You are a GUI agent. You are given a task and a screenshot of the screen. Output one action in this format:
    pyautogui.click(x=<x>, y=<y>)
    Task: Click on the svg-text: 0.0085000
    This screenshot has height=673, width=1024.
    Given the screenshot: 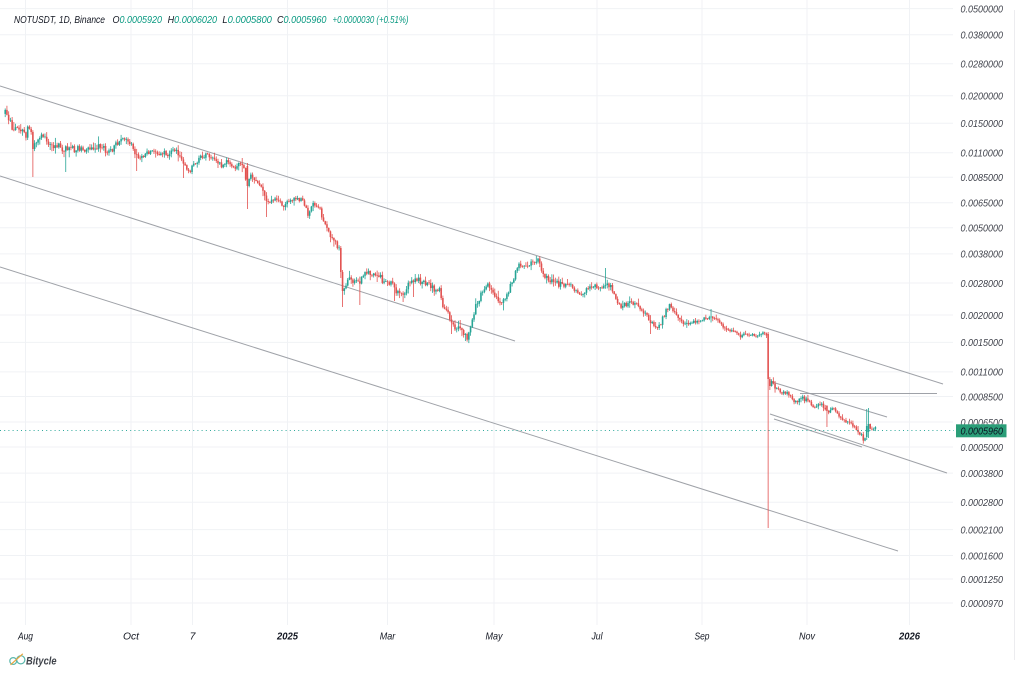 What is the action you would take?
    pyautogui.click(x=982, y=178)
    